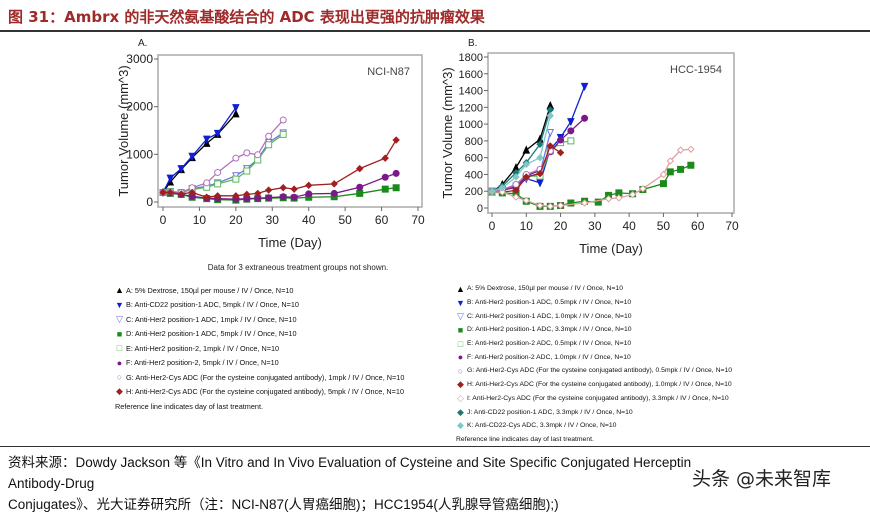 The width and height of the screenshot is (870, 515). What do you see at coordinates (119, 318) in the screenshot?
I see `legend-marker-icon: ▽` at bounding box center [119, 318].